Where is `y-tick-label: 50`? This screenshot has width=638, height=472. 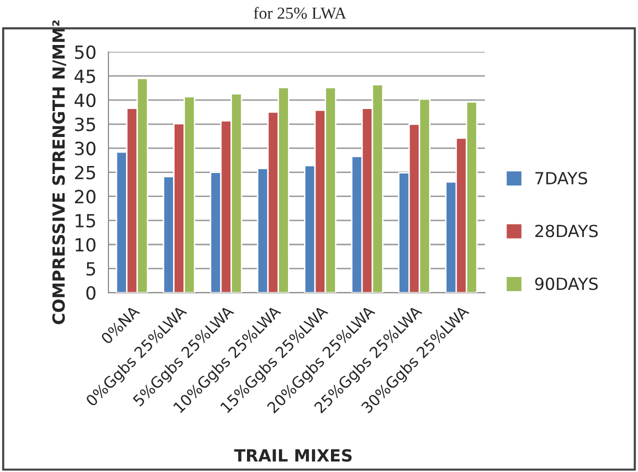 y-tick-label: 50 is located at coordinates (85, 52).